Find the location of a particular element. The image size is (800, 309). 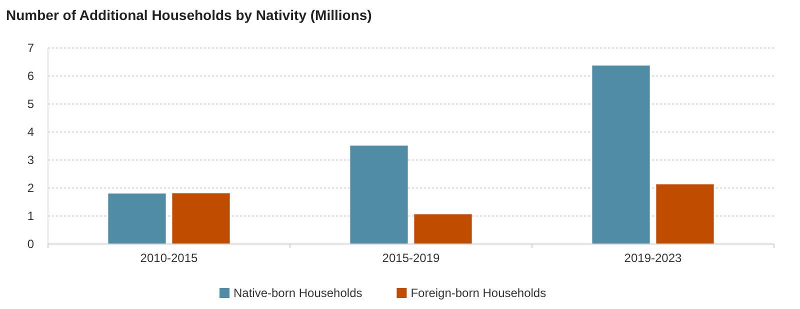

y-tick-label: 6 is located at coordinates (30, 76).